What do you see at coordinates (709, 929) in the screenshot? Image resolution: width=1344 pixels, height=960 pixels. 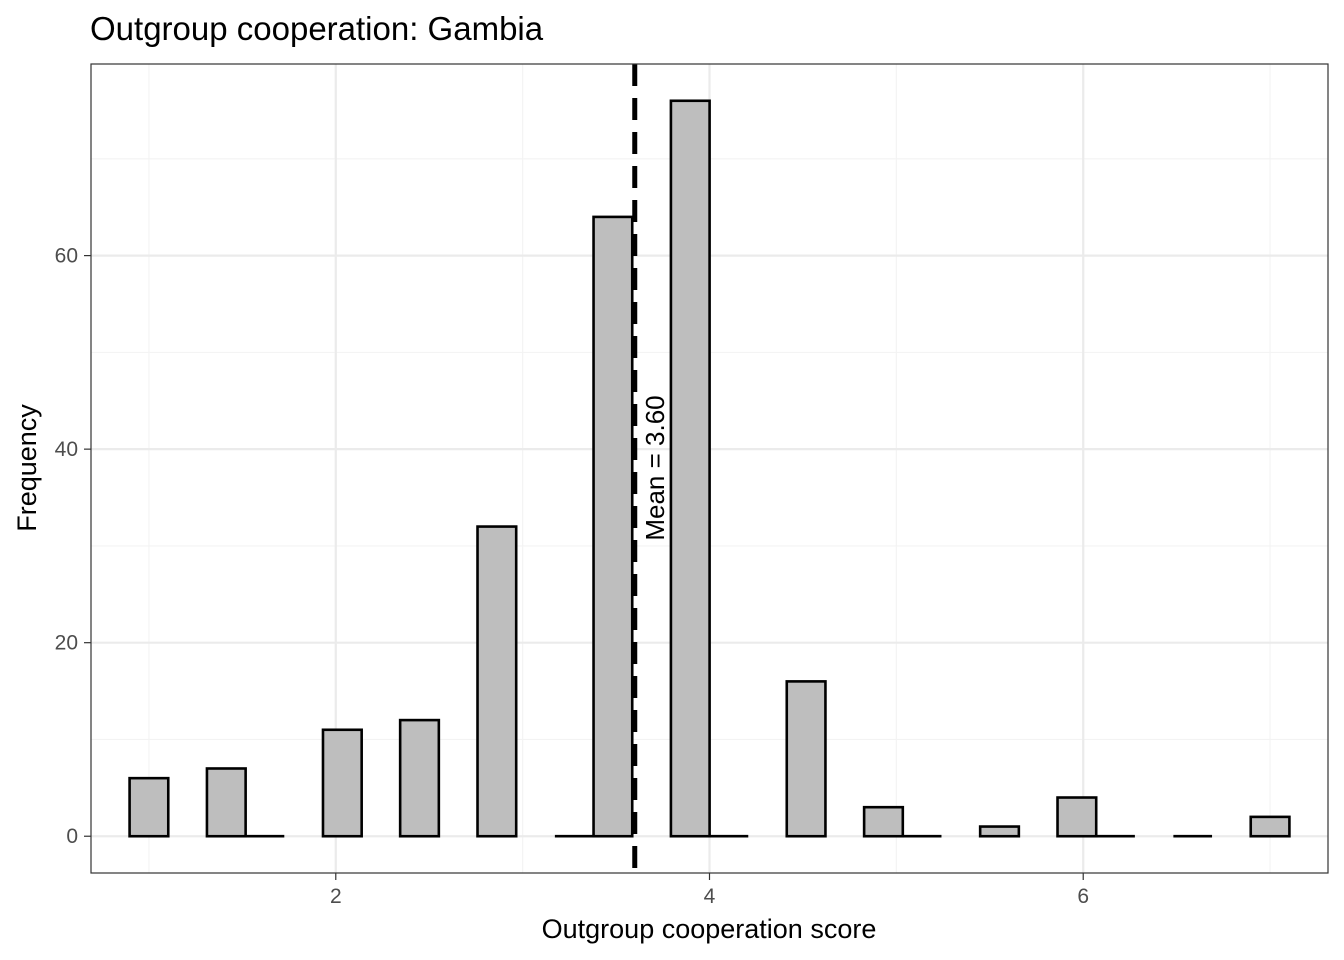 I see `x-axis-title: Outgroup cooperation score` at bounding box center [709, 929].